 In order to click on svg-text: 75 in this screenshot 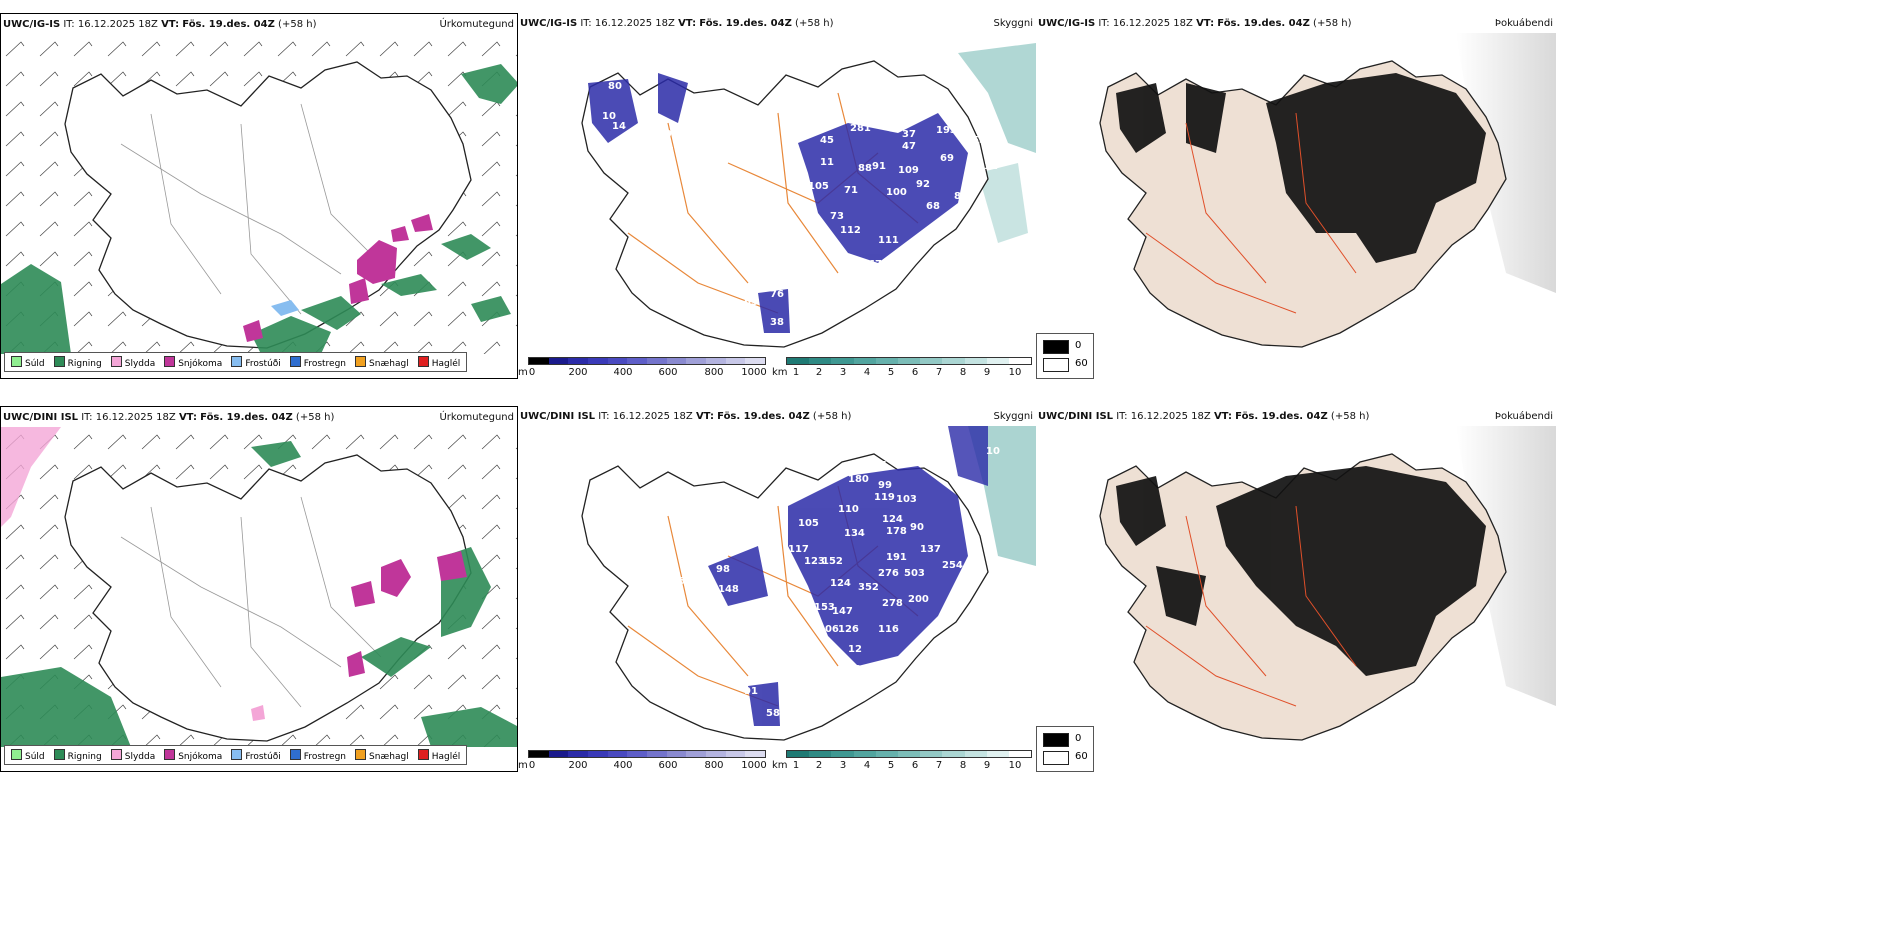, I will do `click(737, 513)`.